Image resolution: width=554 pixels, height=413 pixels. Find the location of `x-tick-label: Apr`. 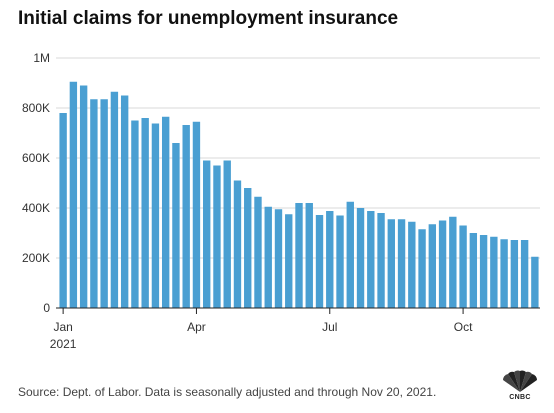

x-tick-label: Apr is located at coordinates (196, 327).